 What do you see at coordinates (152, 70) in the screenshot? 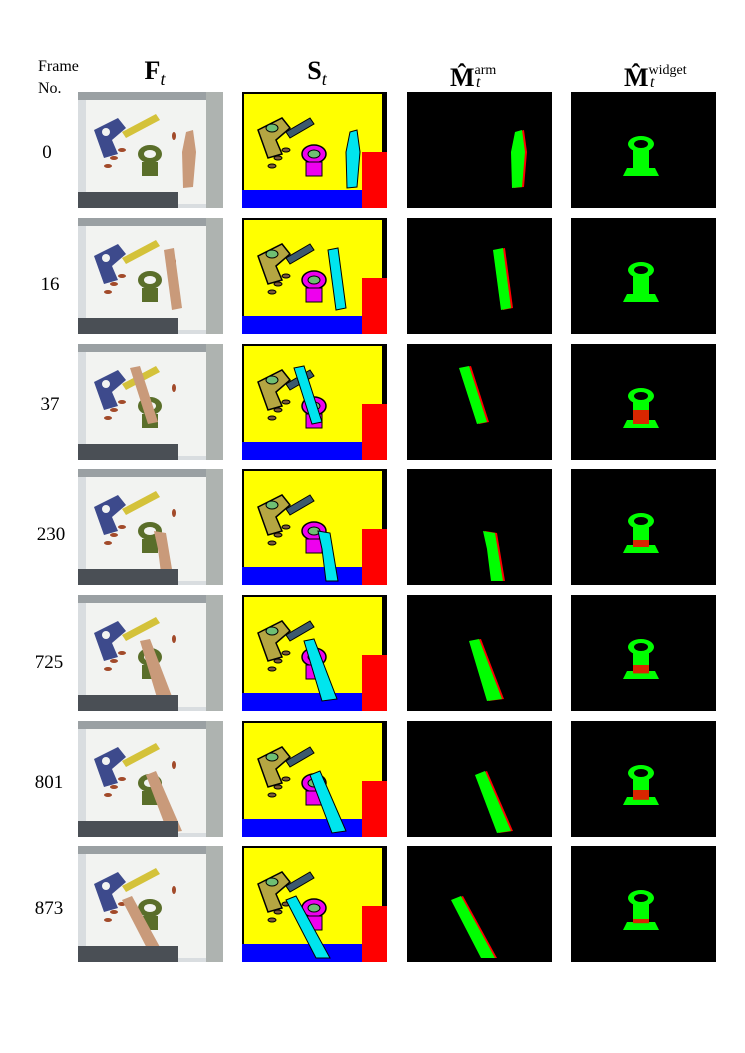
I see `frame-symbol: F` at bounding box center [152, 70].